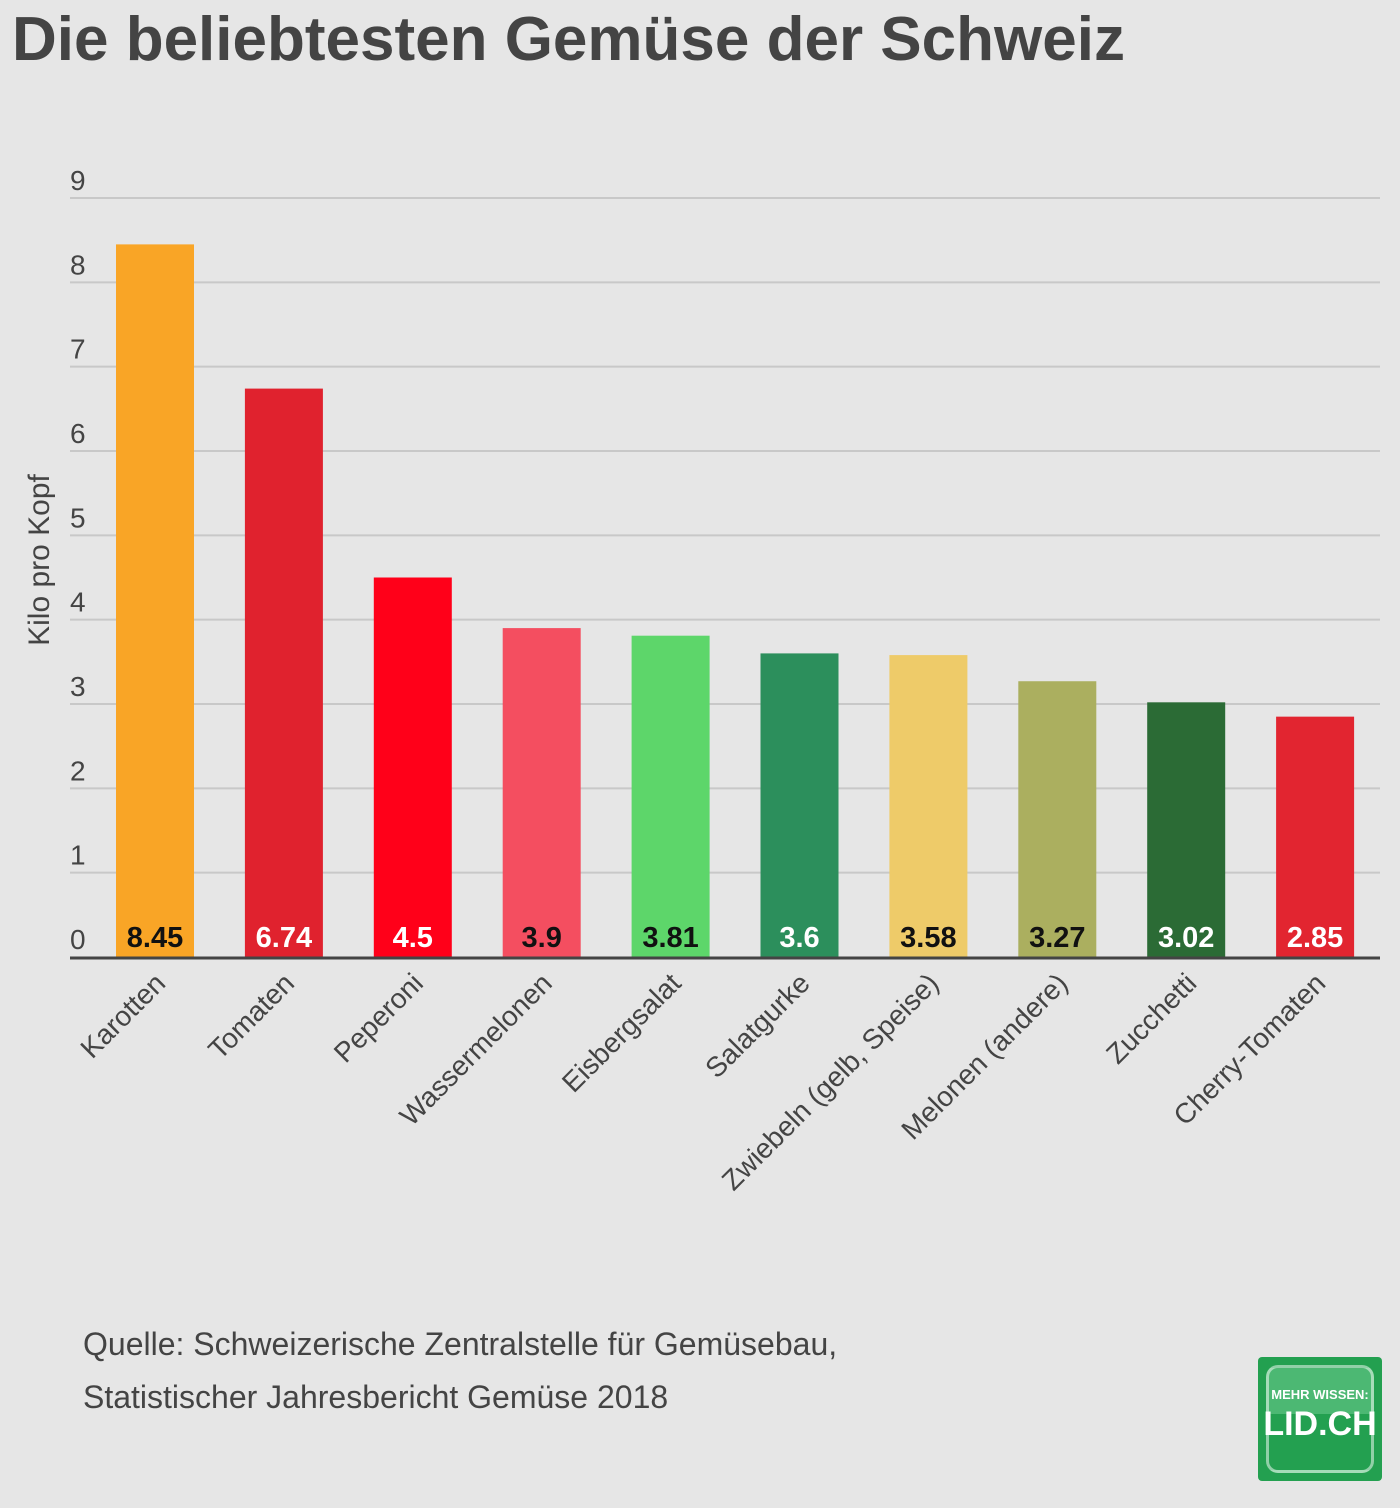 This screenshot has height=1508, width=1400. I want to click on y-tick-label: 9, so click(78, 180).